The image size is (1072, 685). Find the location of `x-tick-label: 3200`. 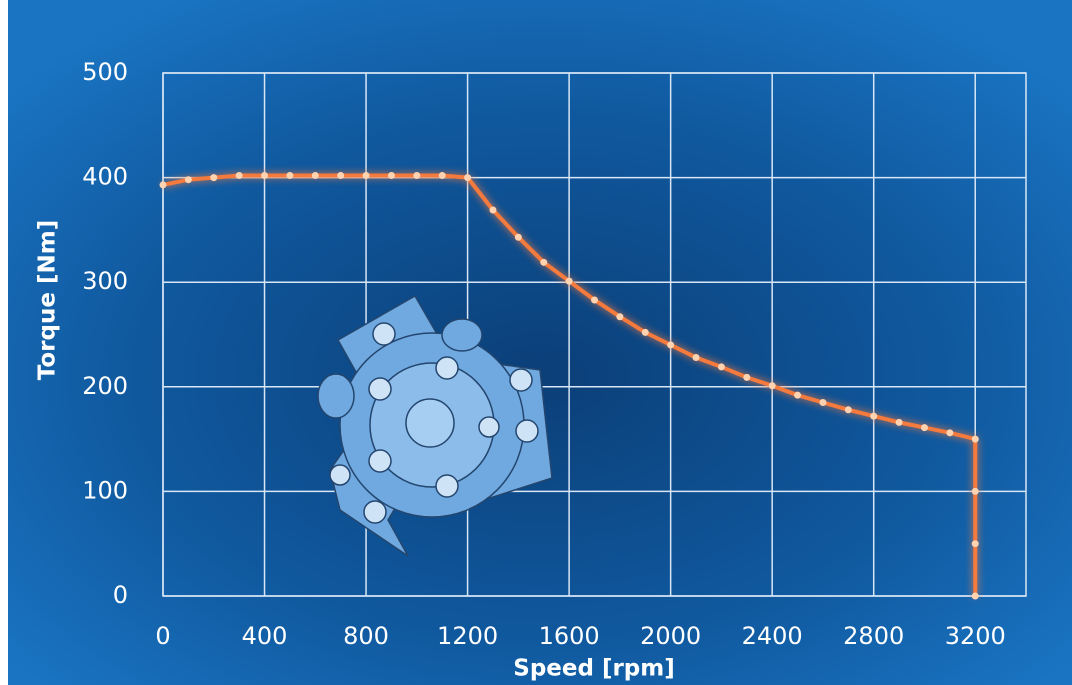

x-tick-label: 3200 is located at coordinates (975, 636).